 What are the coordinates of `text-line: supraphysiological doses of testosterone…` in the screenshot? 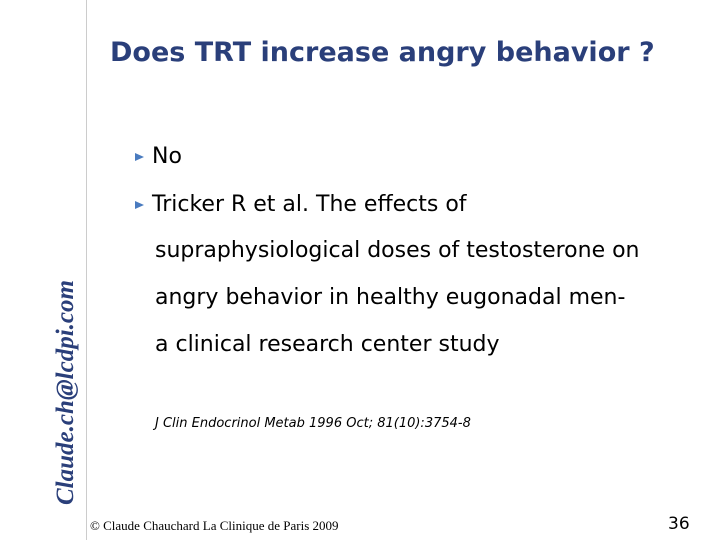 It's located at (397, 250).